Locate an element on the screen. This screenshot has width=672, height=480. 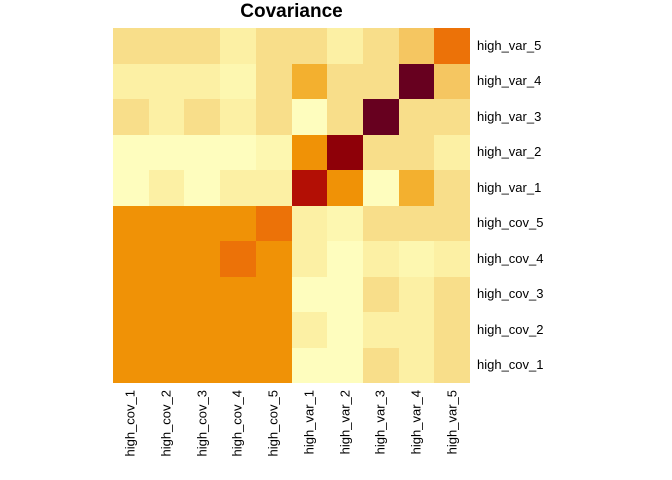
x-axis-label: high_var_4 is located at coordinates (416, 422).